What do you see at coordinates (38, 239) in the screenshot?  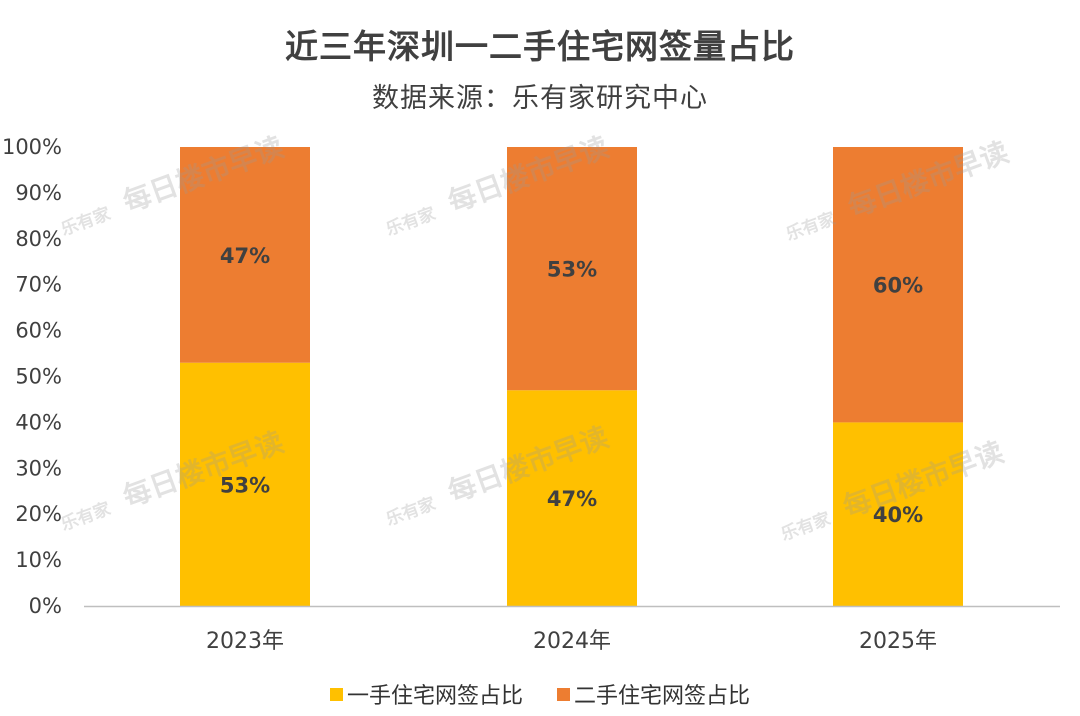 I see `y-tick-label: 80%` at bounding box center [38, 239].